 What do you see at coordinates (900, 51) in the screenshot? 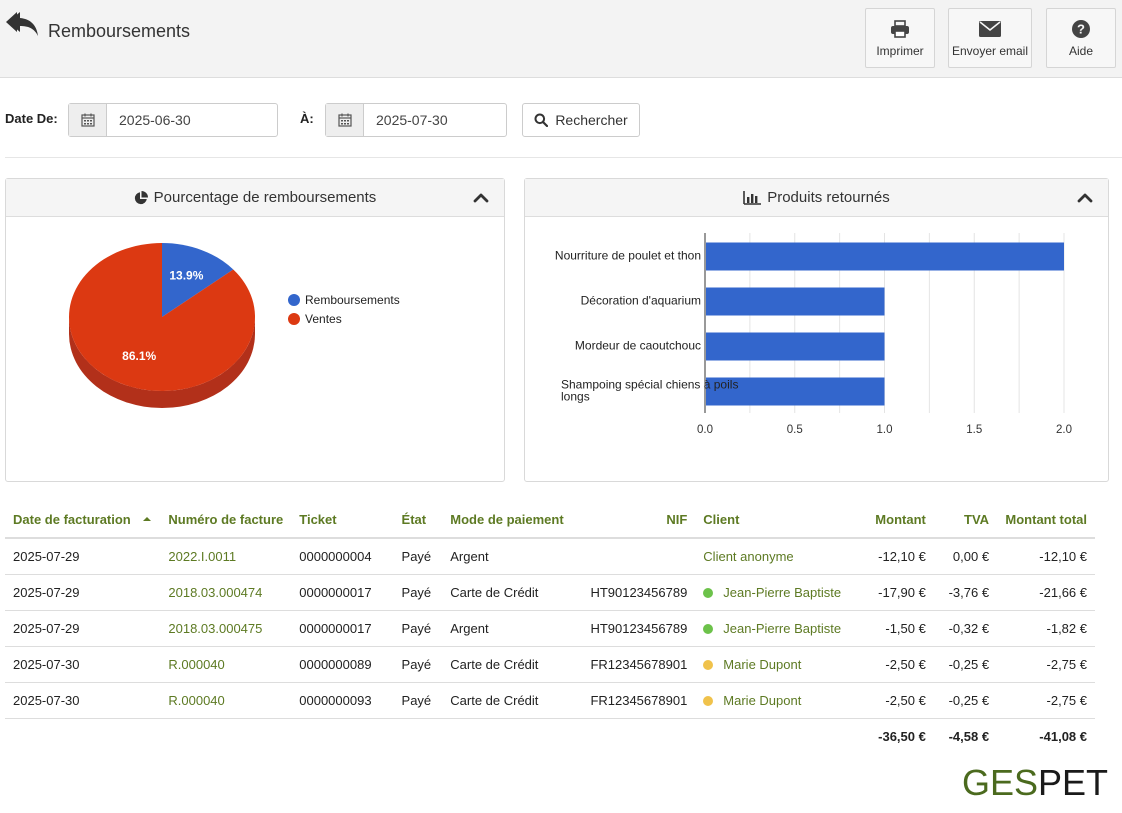
I see `print-button-label: Imprimer` at bounding box center [900, 51].